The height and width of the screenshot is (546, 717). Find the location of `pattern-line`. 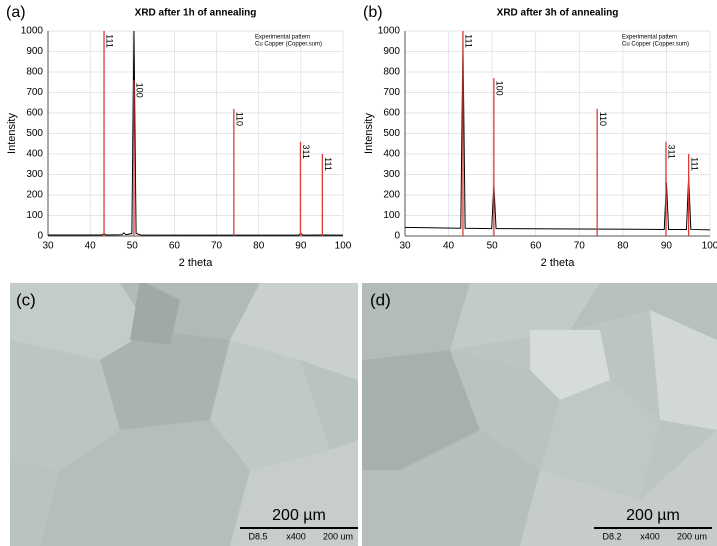

pattern-line is located at coordinates (557, 136).